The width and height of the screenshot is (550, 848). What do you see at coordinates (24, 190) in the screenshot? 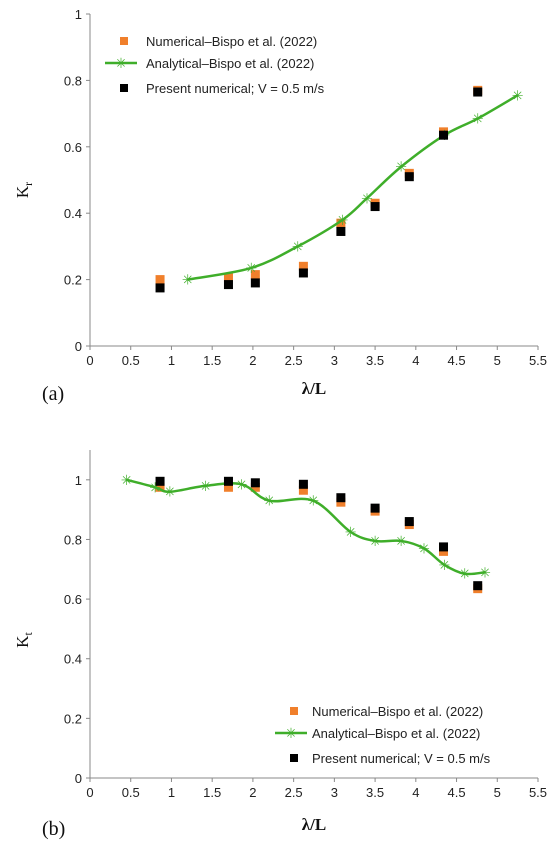
I see `y-axis-title: Kr` at bounding box center [24, 190].